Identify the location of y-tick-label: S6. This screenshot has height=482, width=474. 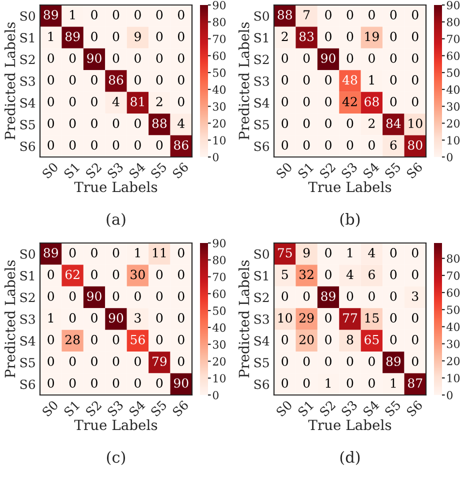
(28, 147).